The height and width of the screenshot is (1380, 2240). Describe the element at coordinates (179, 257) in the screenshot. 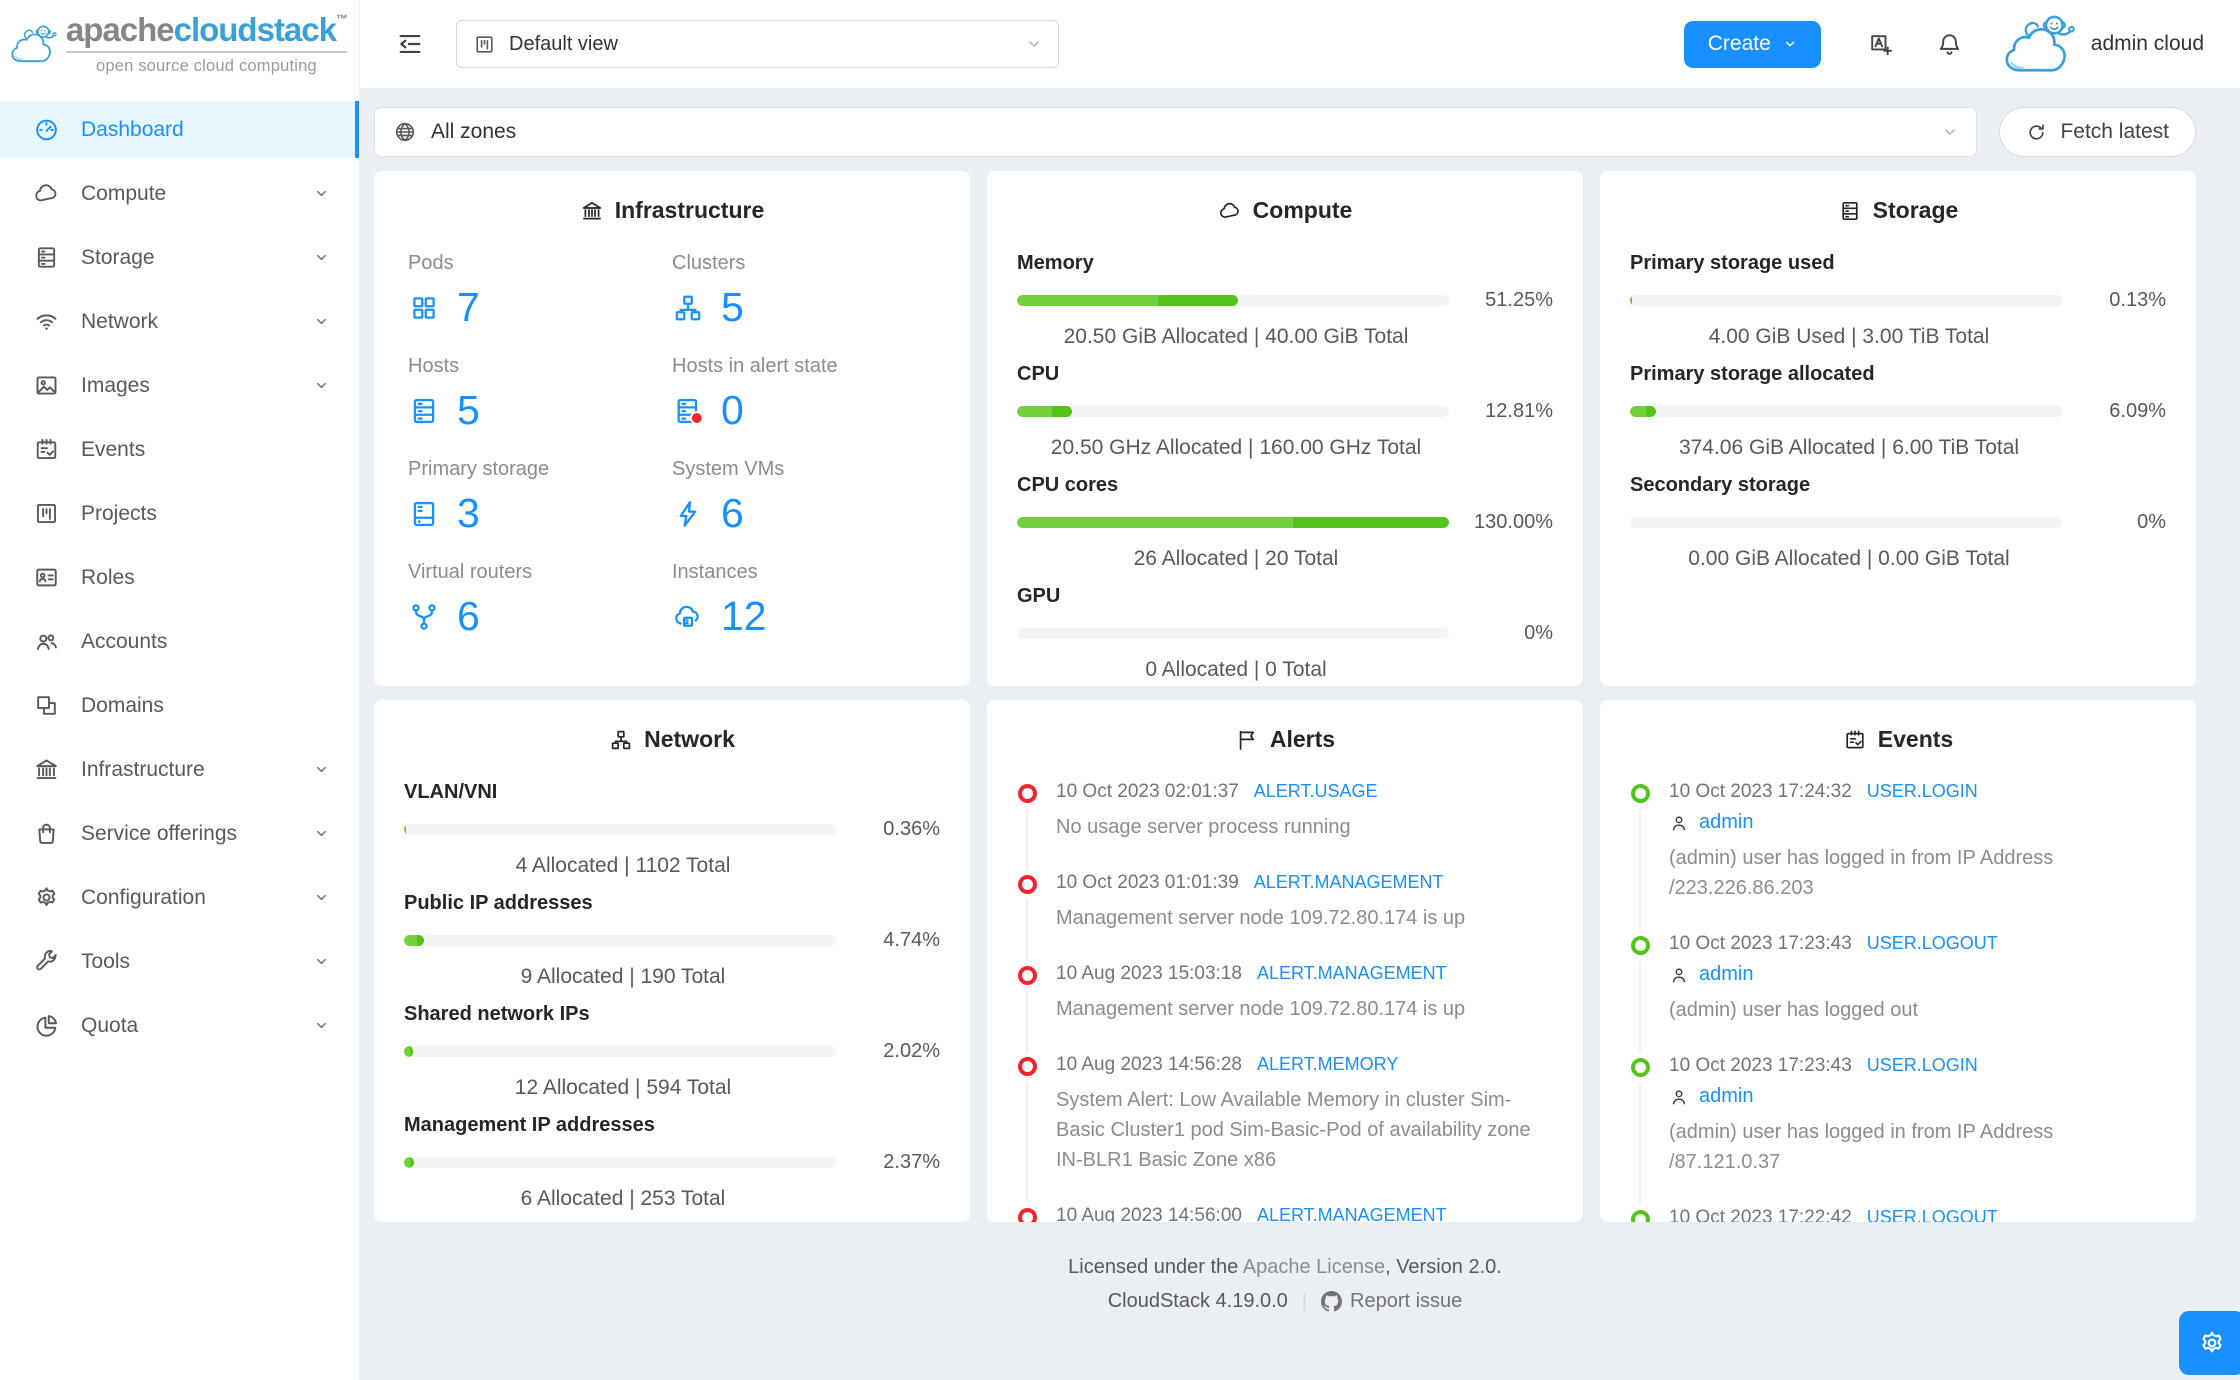

I see `sidebar-item-storage: Storage` at that location.